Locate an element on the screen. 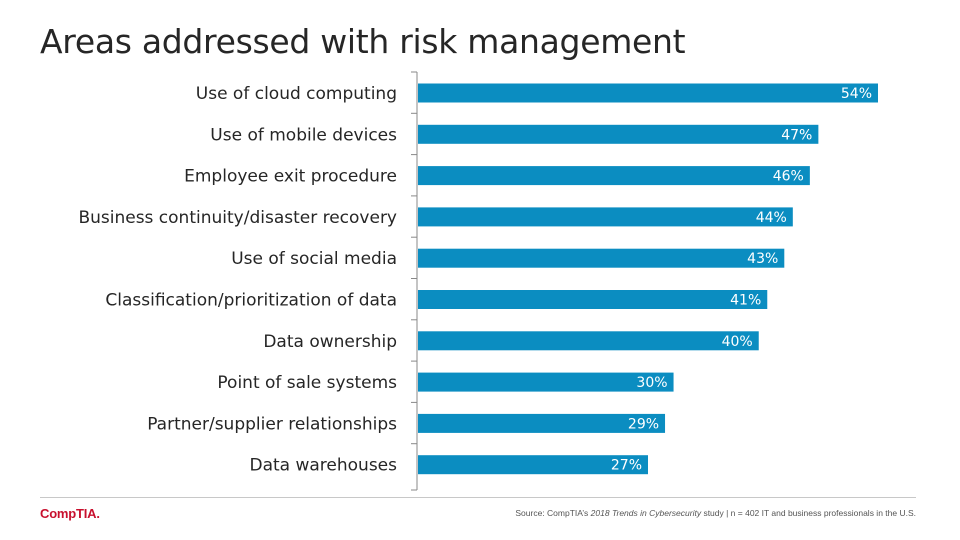 The width and height of the screenshot is (960, 540). data-label: 29% is located at coordinates (643, 424).